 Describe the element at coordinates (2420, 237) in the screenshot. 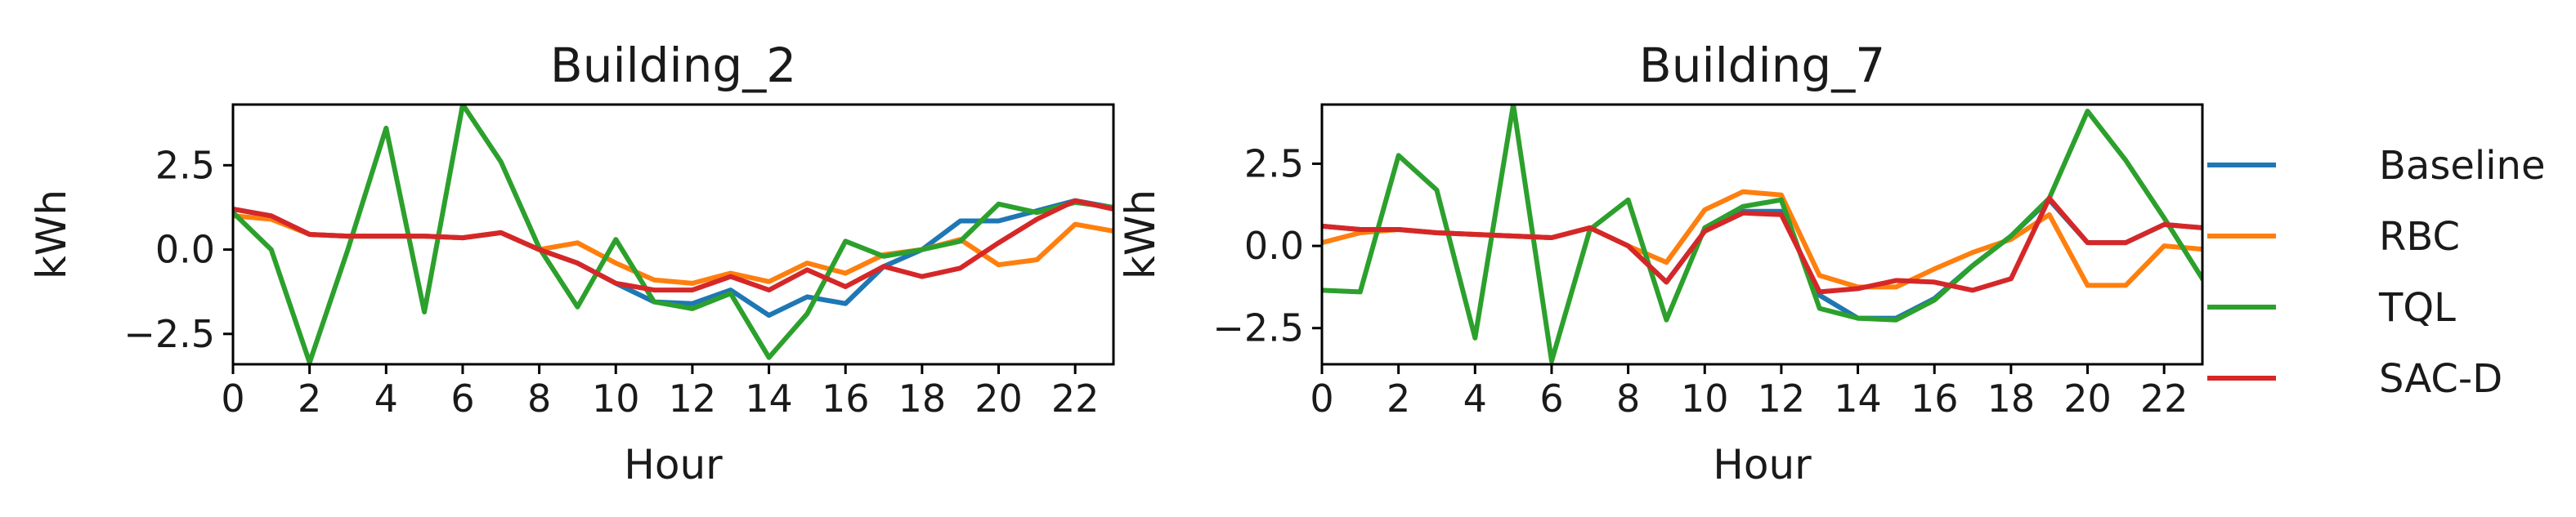

I see `legend-label: RBC` at that location.